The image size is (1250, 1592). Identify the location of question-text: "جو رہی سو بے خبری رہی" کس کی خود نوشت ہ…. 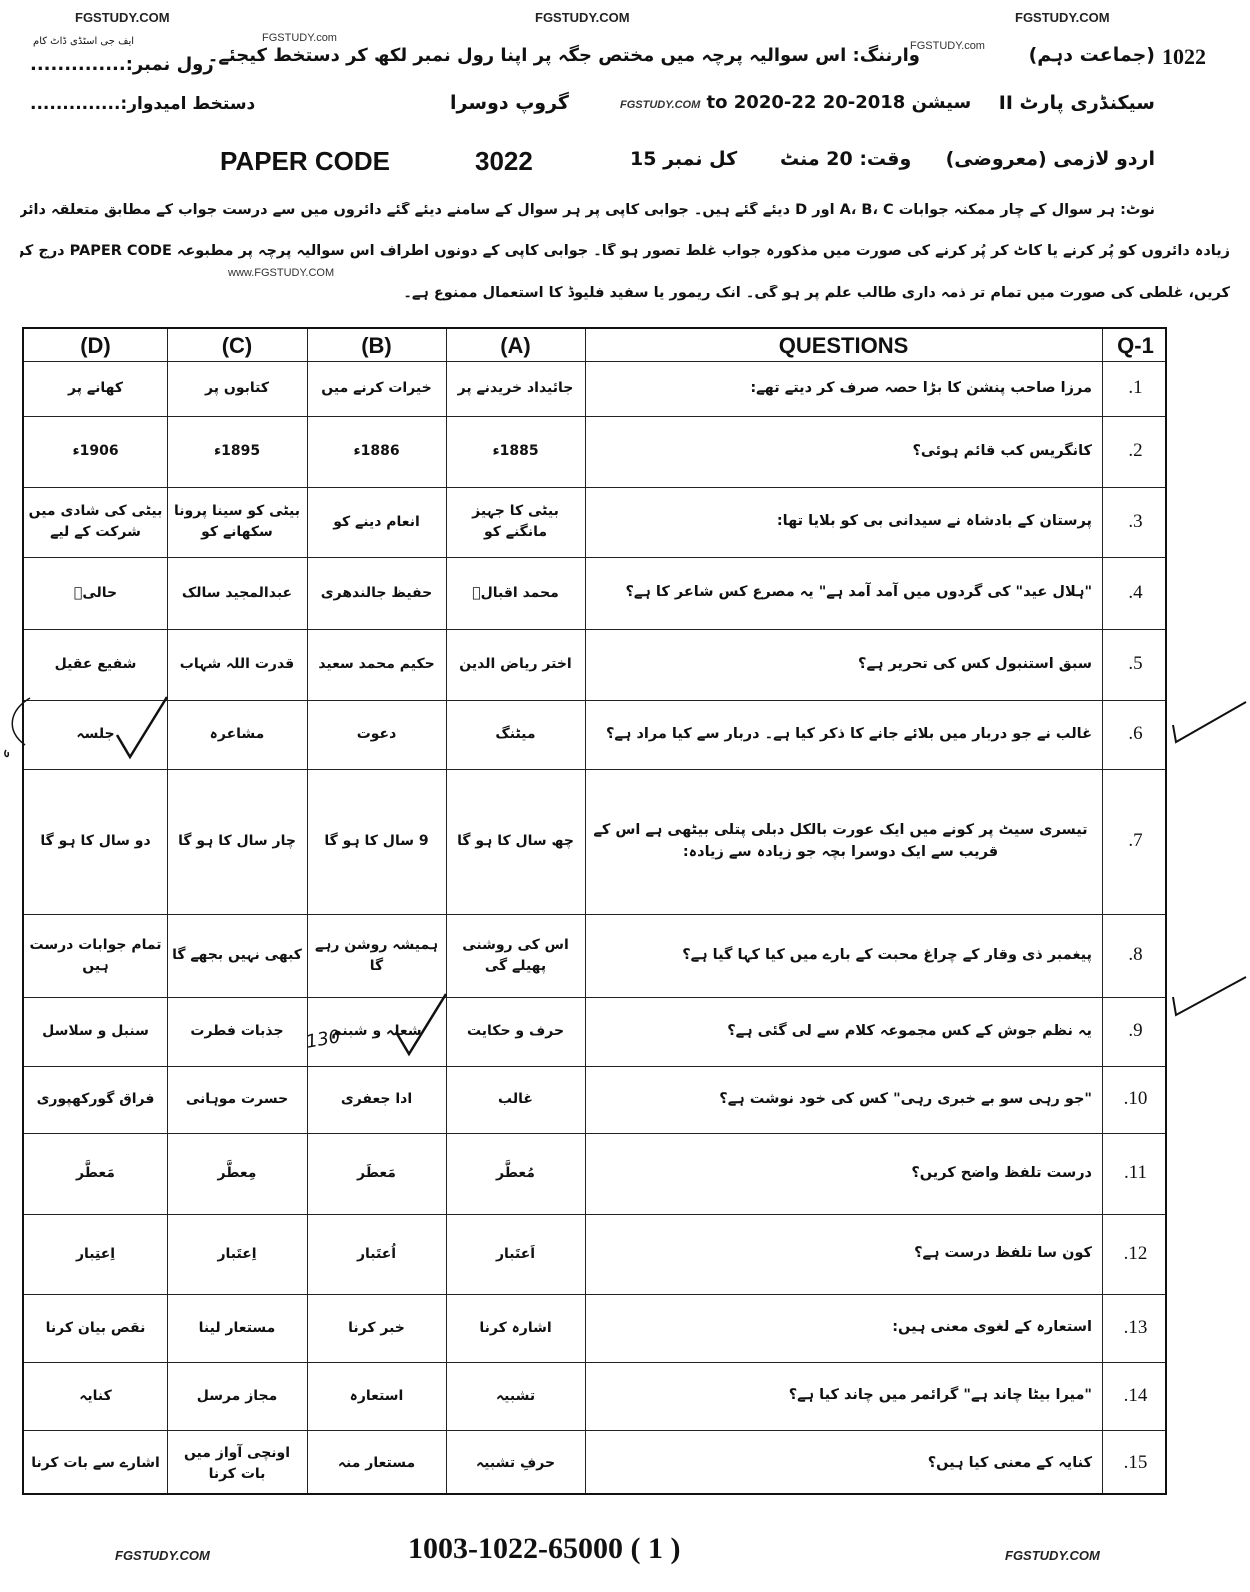
(905, 1098).